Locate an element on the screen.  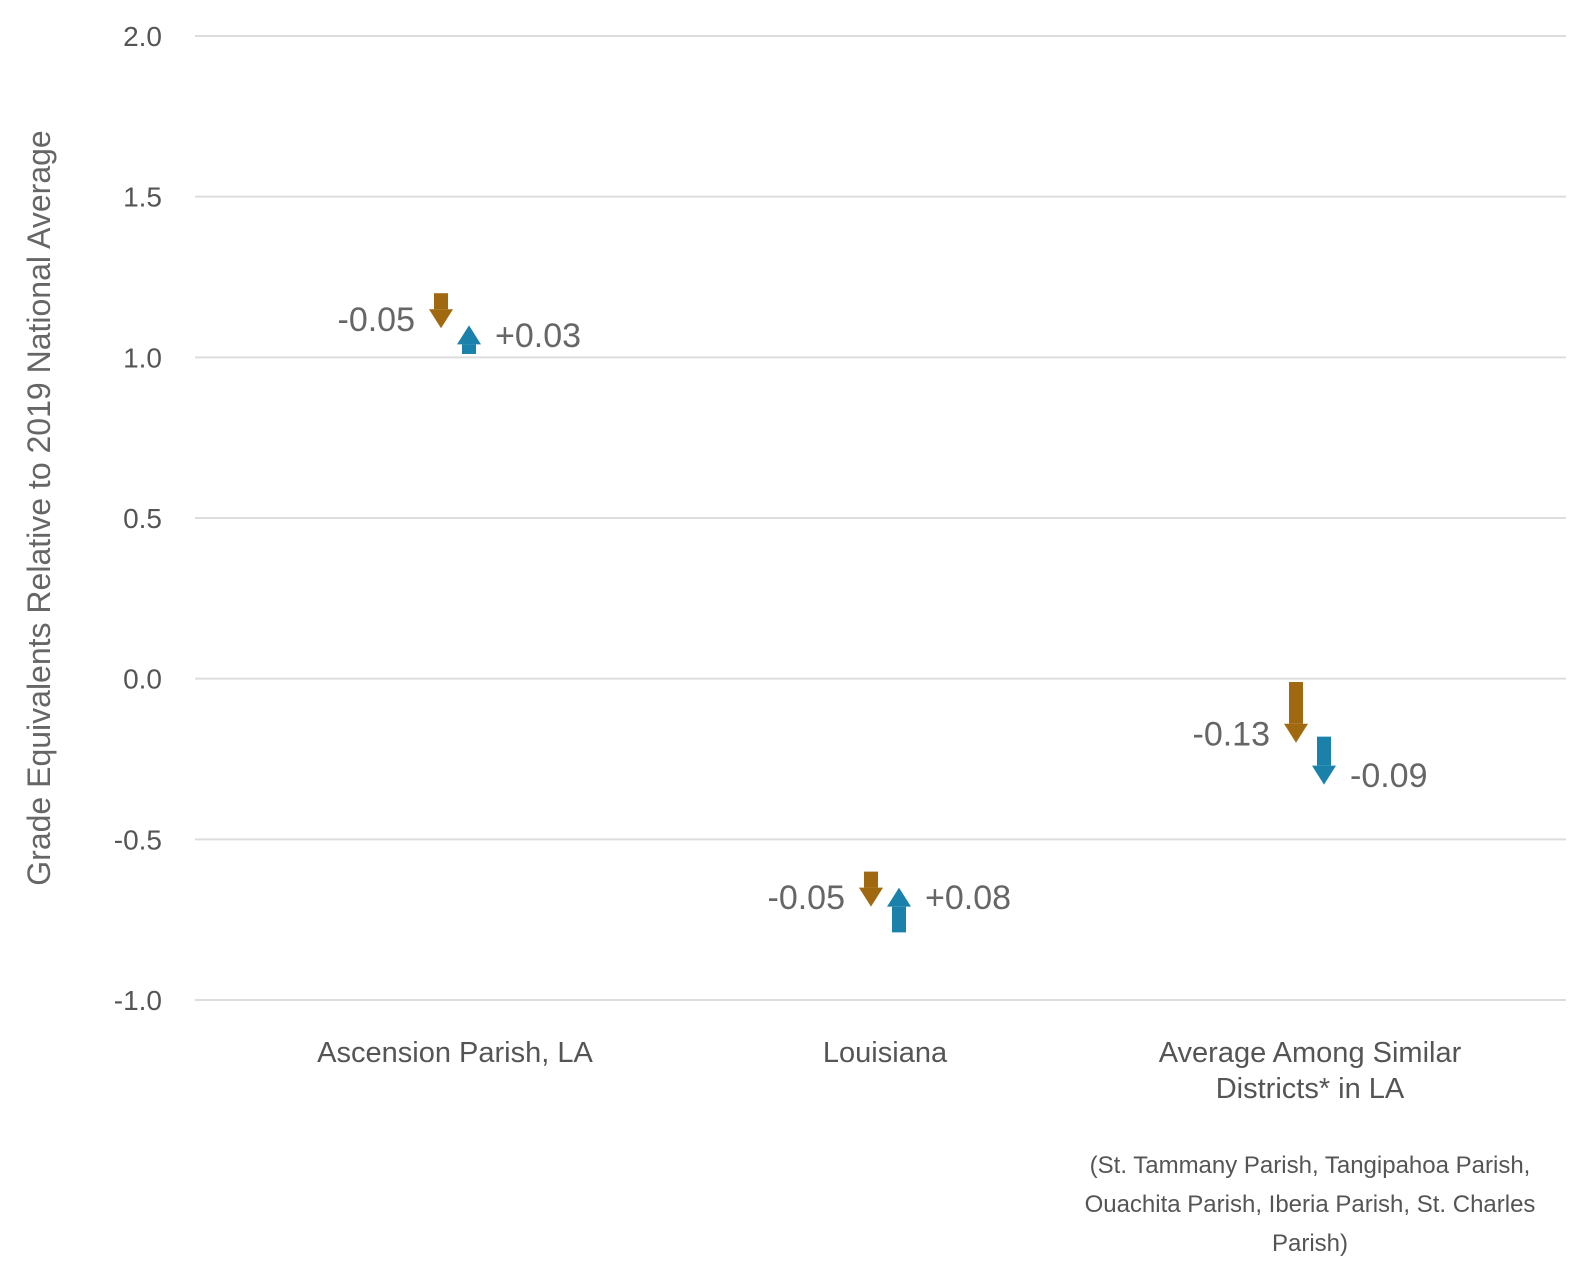
x-category-label: Louisiana is located at coordinates (885, 1053).